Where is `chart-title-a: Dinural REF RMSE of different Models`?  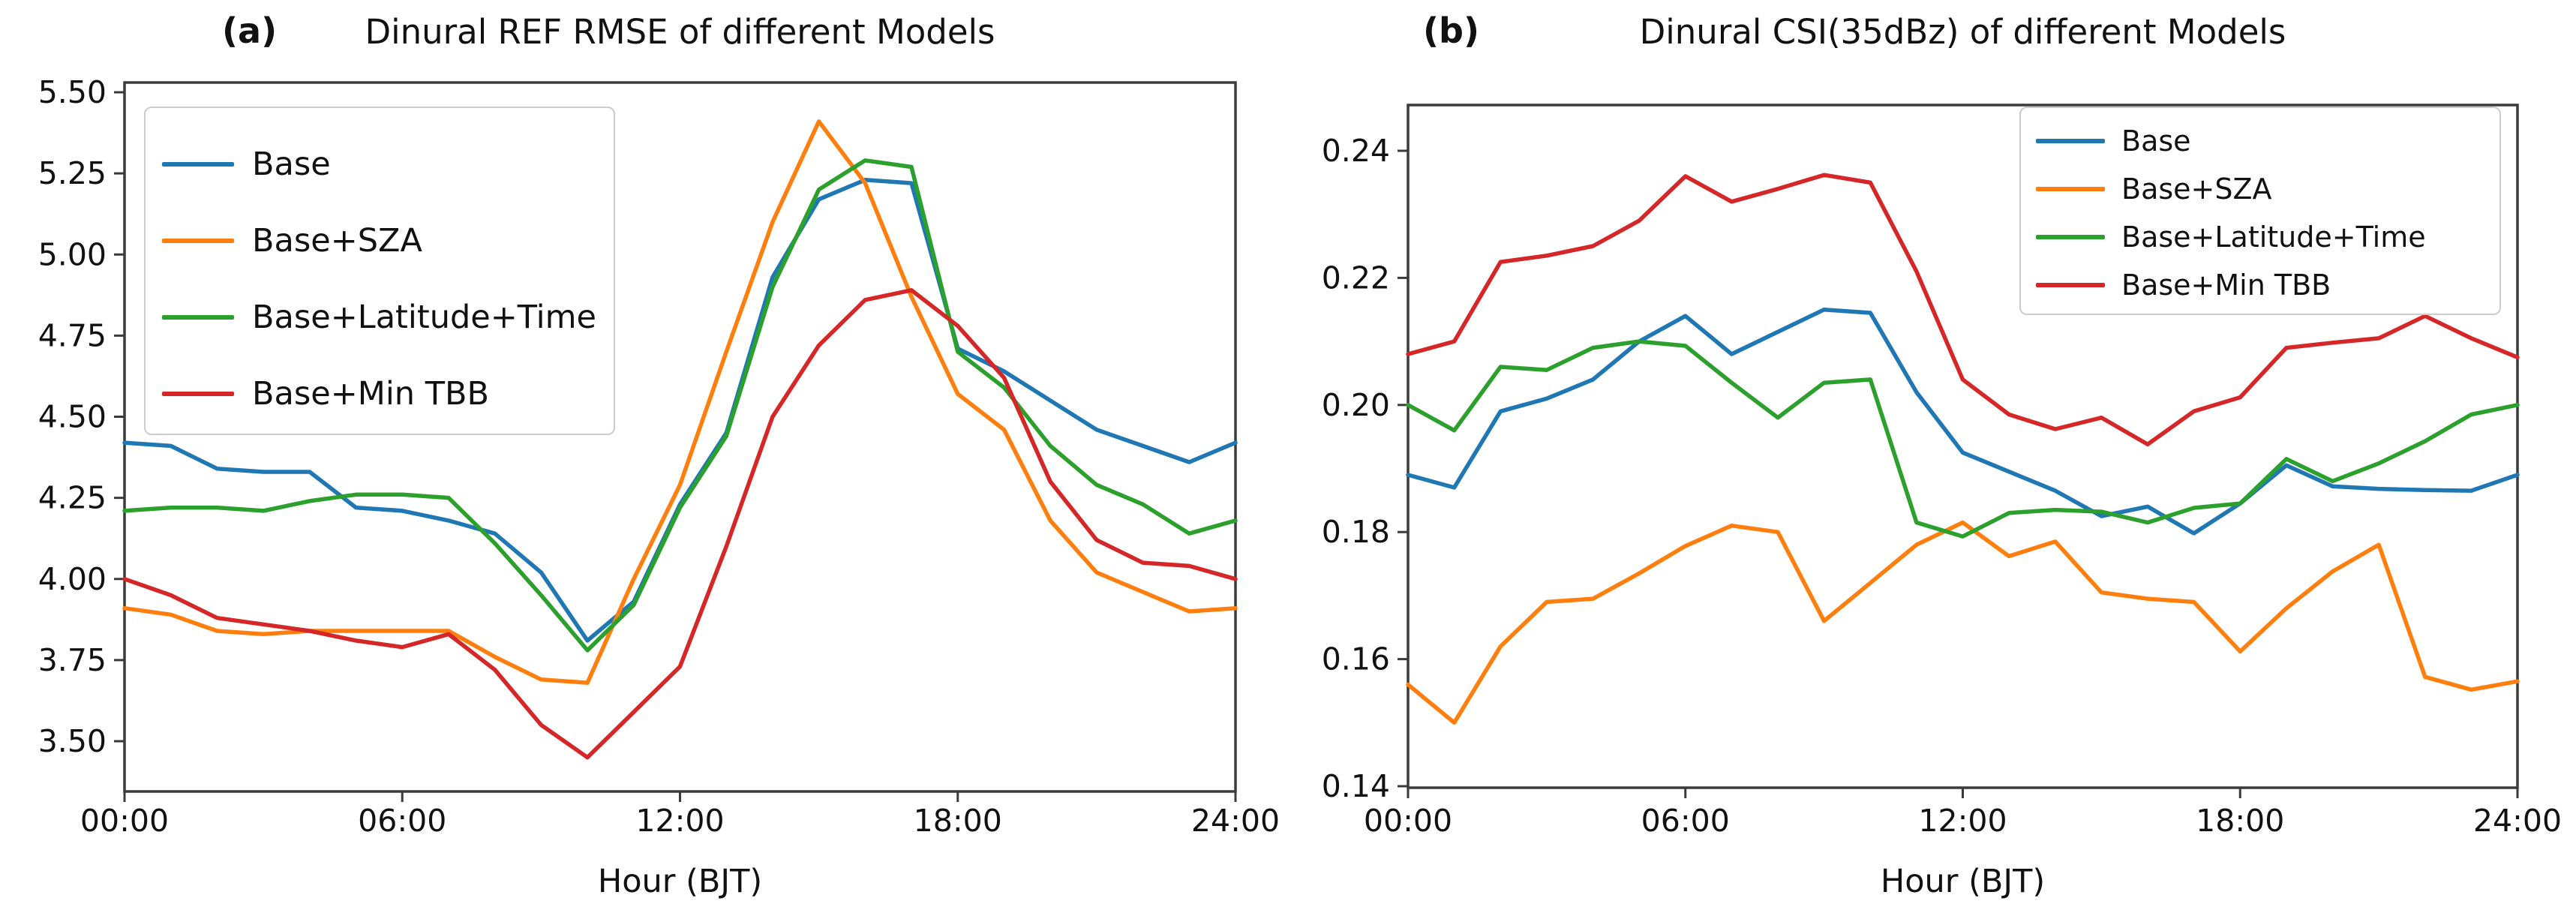 chart-title-a: Dinural REF RMSE of different Models is located at coordinates (680, 32).